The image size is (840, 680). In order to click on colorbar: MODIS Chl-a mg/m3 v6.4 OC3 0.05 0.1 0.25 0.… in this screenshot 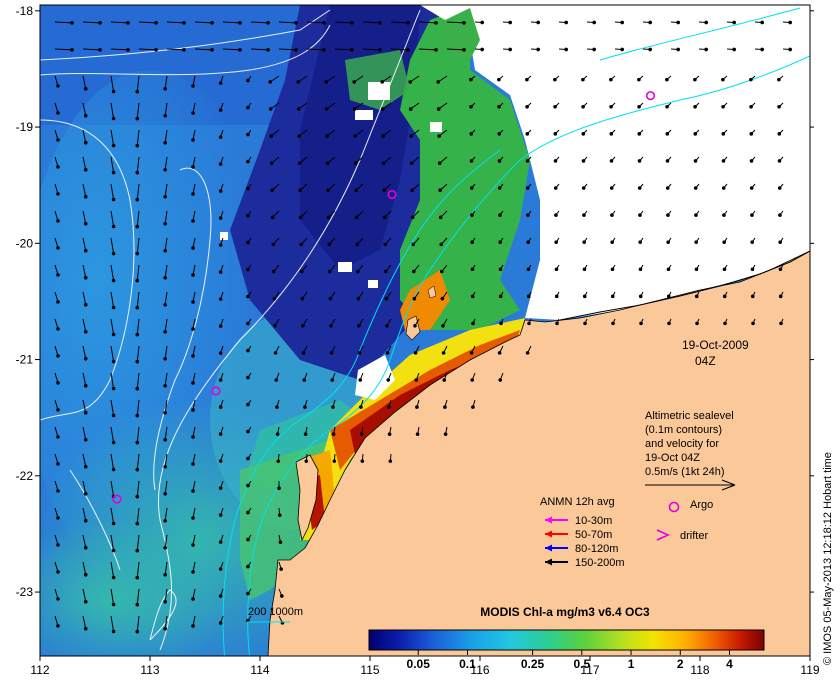, I will do `click(566, 638)`.